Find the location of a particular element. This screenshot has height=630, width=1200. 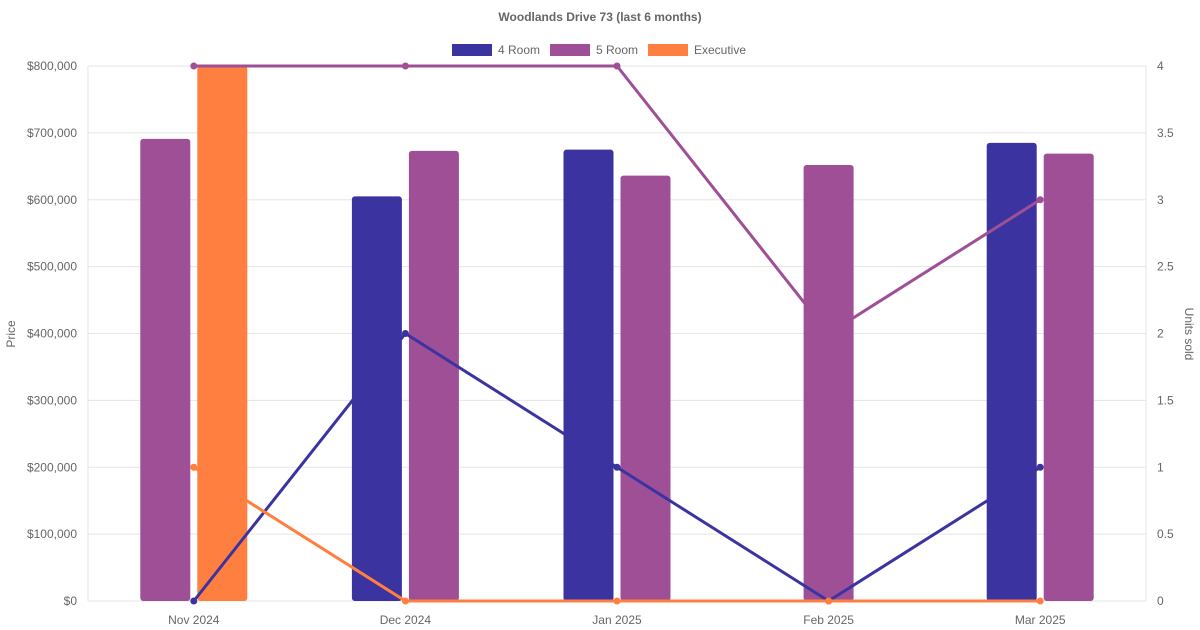

x-tick-label: Dec 2024 is located at coordinates (406, 620).